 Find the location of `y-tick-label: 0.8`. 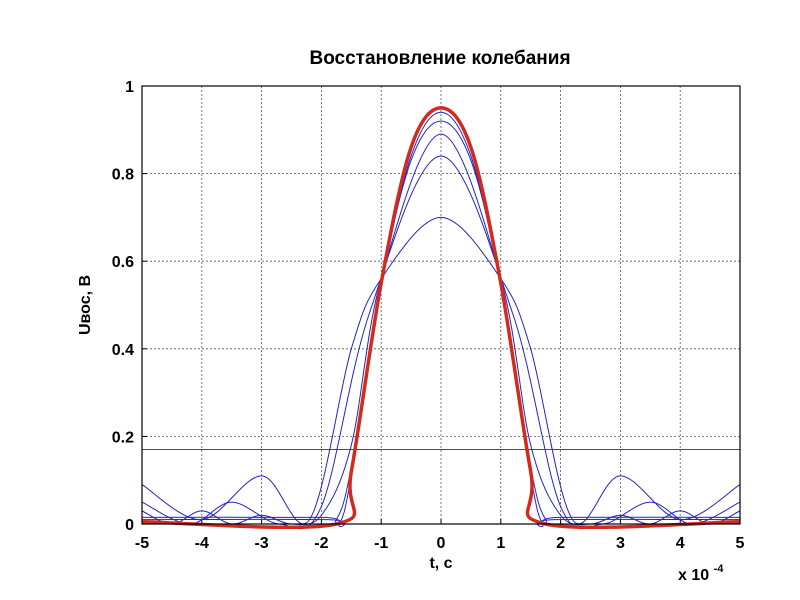

y-tick-label: 0.8 is located at coordinates (123, 175).